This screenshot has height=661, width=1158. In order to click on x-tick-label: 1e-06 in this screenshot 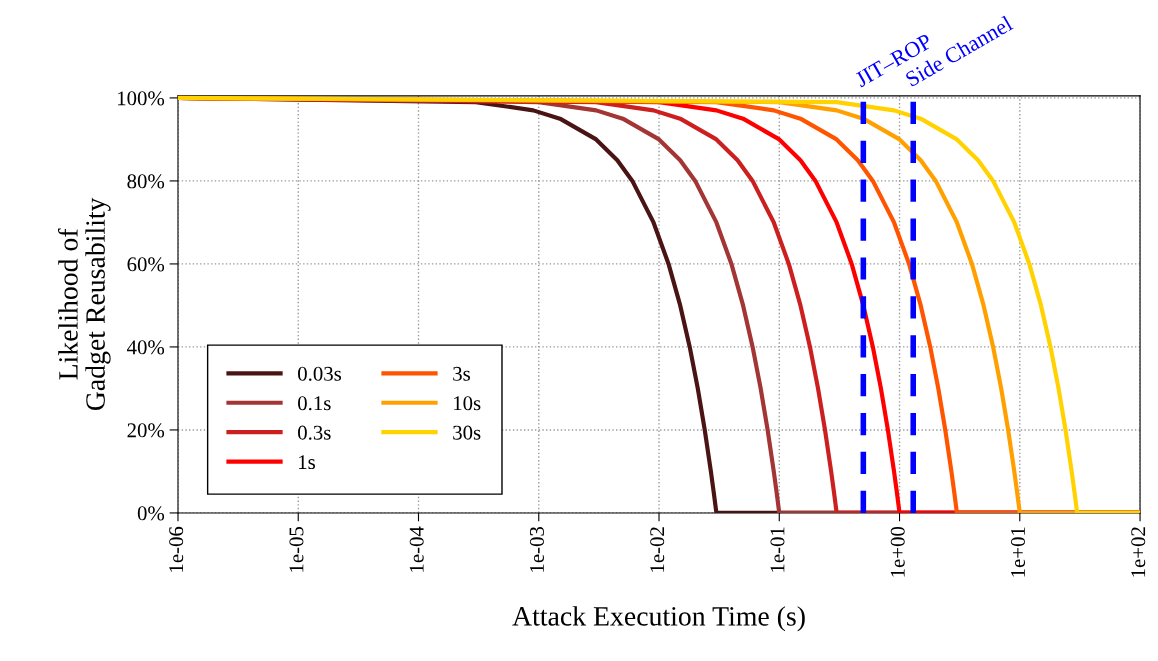, I will do `click(176, 549)`.